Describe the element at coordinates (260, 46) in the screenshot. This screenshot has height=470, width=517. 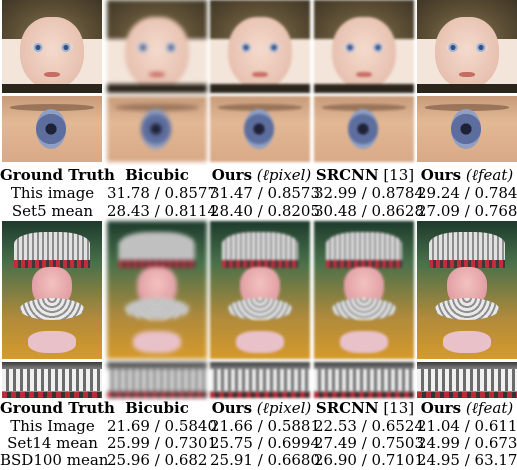
I see `baby-photo-ours-pixel` at that location.